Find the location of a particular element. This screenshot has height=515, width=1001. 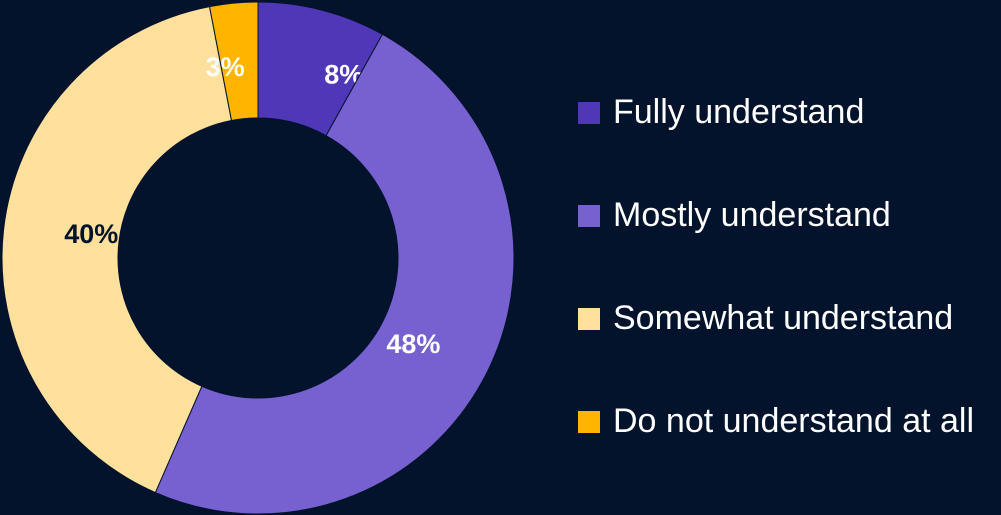

legend-swatch-mostly-understand is located at coordinates (589, 216).